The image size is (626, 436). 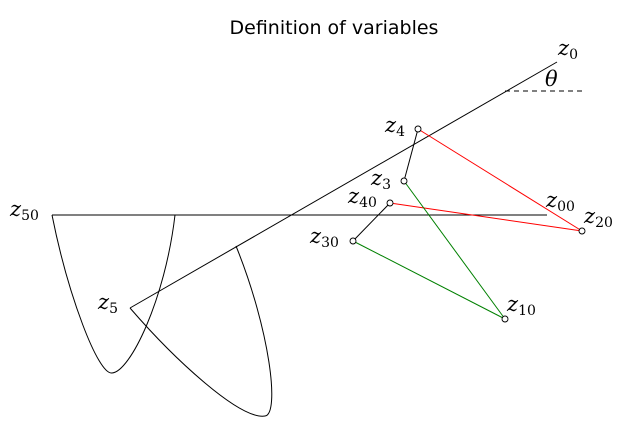 What do you see at coordinates (394, 126) in the screenshot?
I see `label-z4: z4` at bounding box center [394, 126].